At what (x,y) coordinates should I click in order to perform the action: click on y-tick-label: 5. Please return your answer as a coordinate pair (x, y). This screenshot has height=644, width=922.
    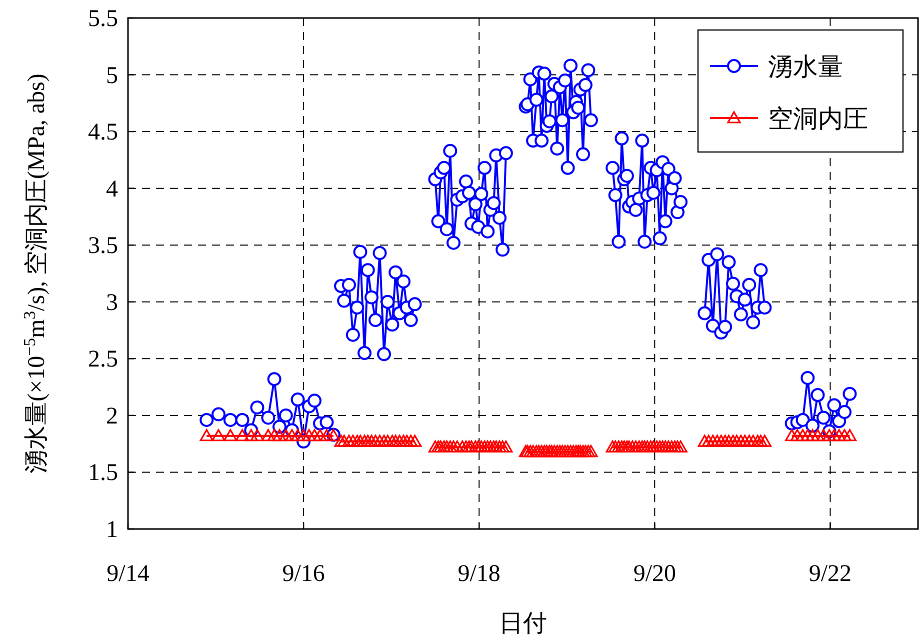
    Looking at the image, I should click on (112, 75).